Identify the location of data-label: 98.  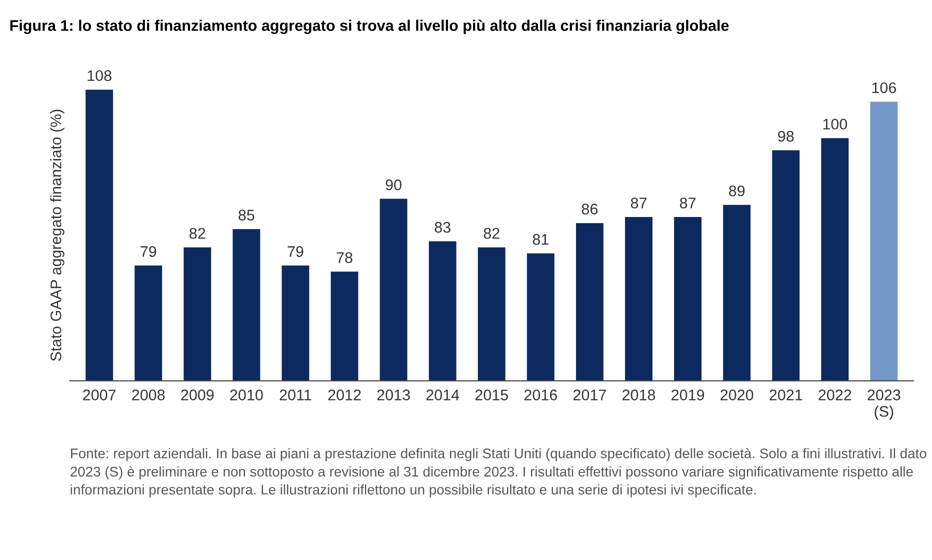
(786, 136).